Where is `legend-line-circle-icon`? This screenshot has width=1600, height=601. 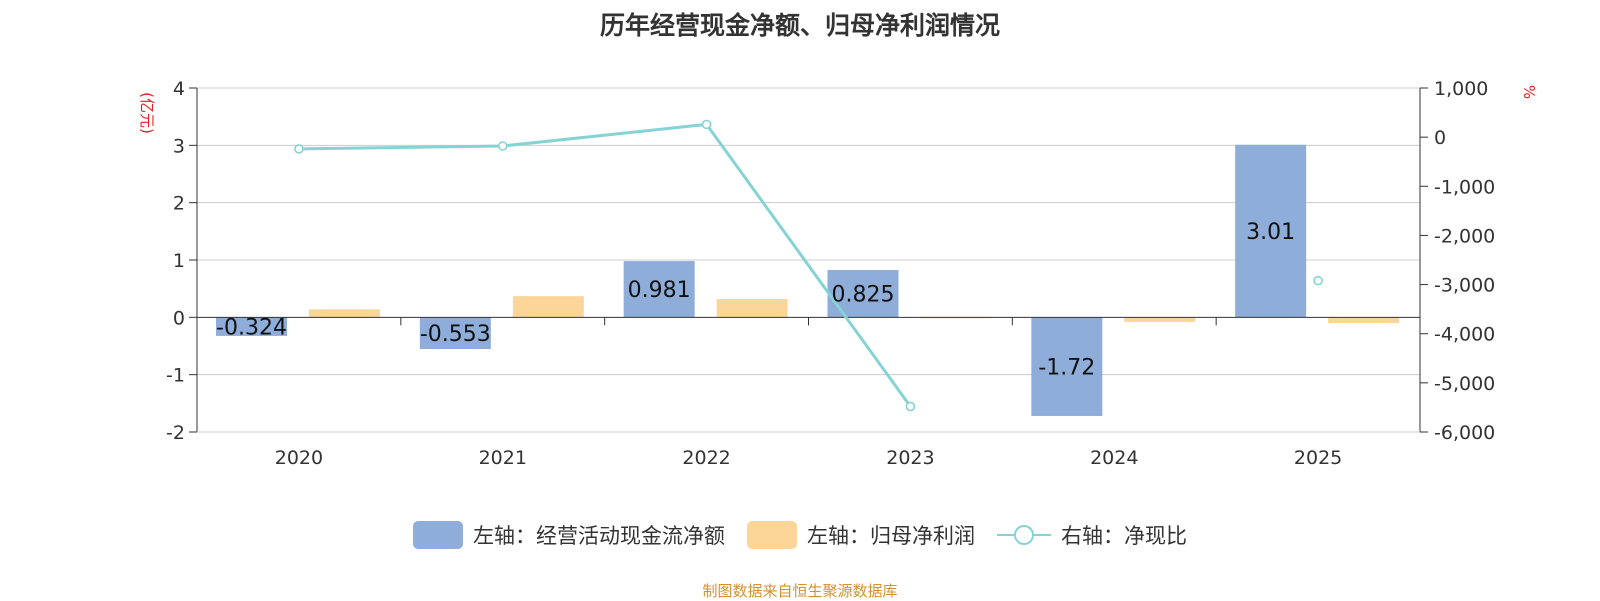 legend-line-circle-icon is located at coordinates (1024, 535).